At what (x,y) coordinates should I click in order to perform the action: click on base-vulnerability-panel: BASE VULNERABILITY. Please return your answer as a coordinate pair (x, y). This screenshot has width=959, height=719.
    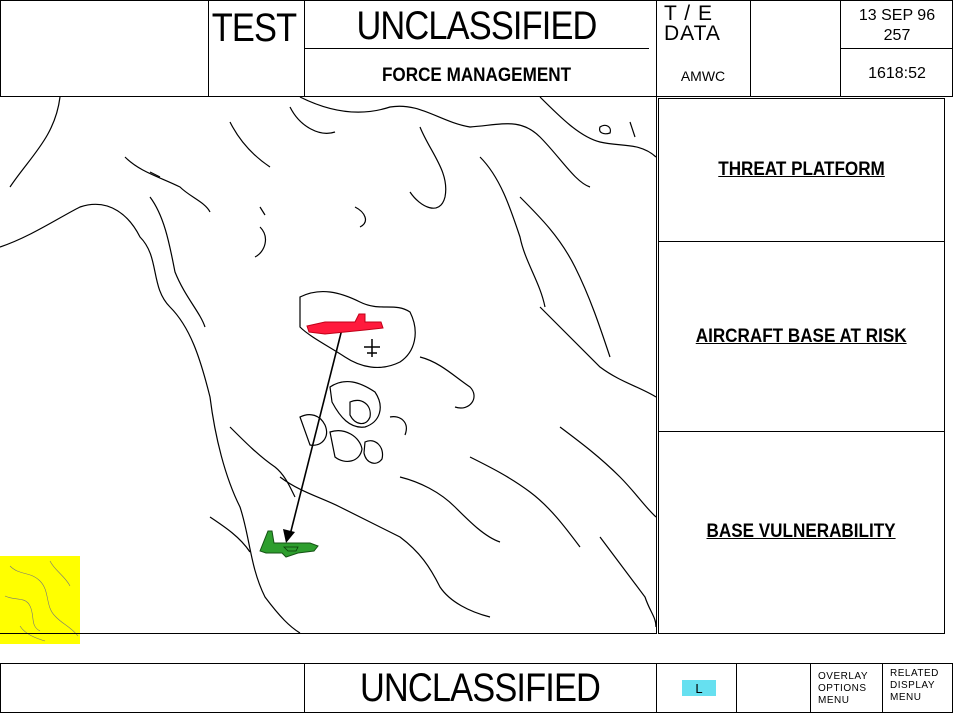
    Looking at the image, I should click on (801, 532).